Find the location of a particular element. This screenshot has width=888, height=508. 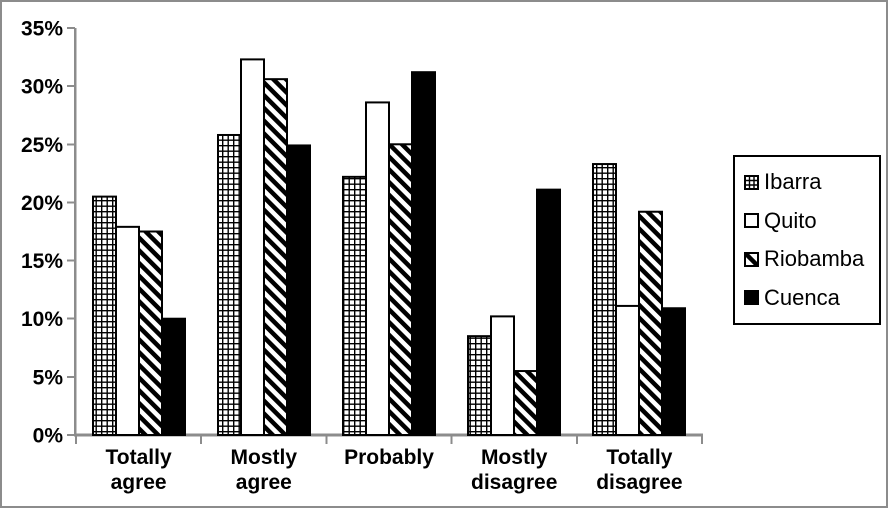

legend-label-cuenca: Cuenca is located at coordinates (802, 297).